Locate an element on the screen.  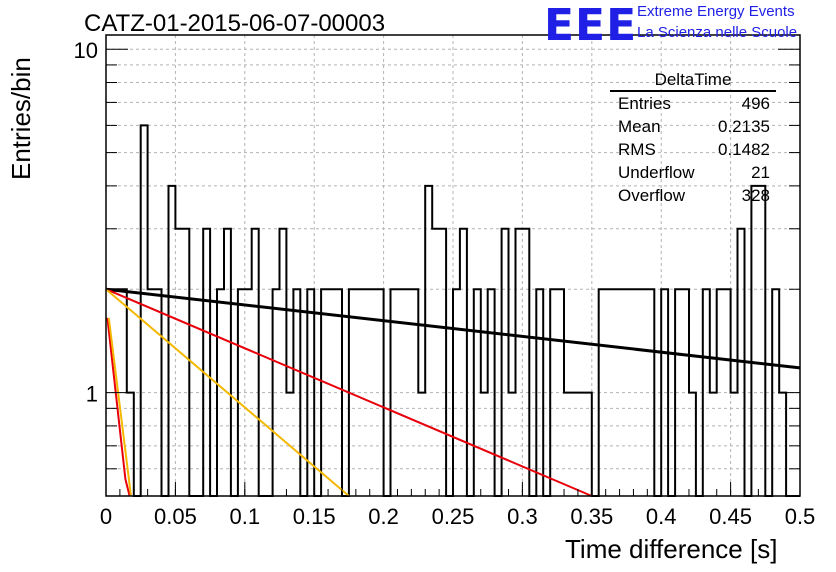
x-tick-label: 0.15 is located at coordinates (314, 516).